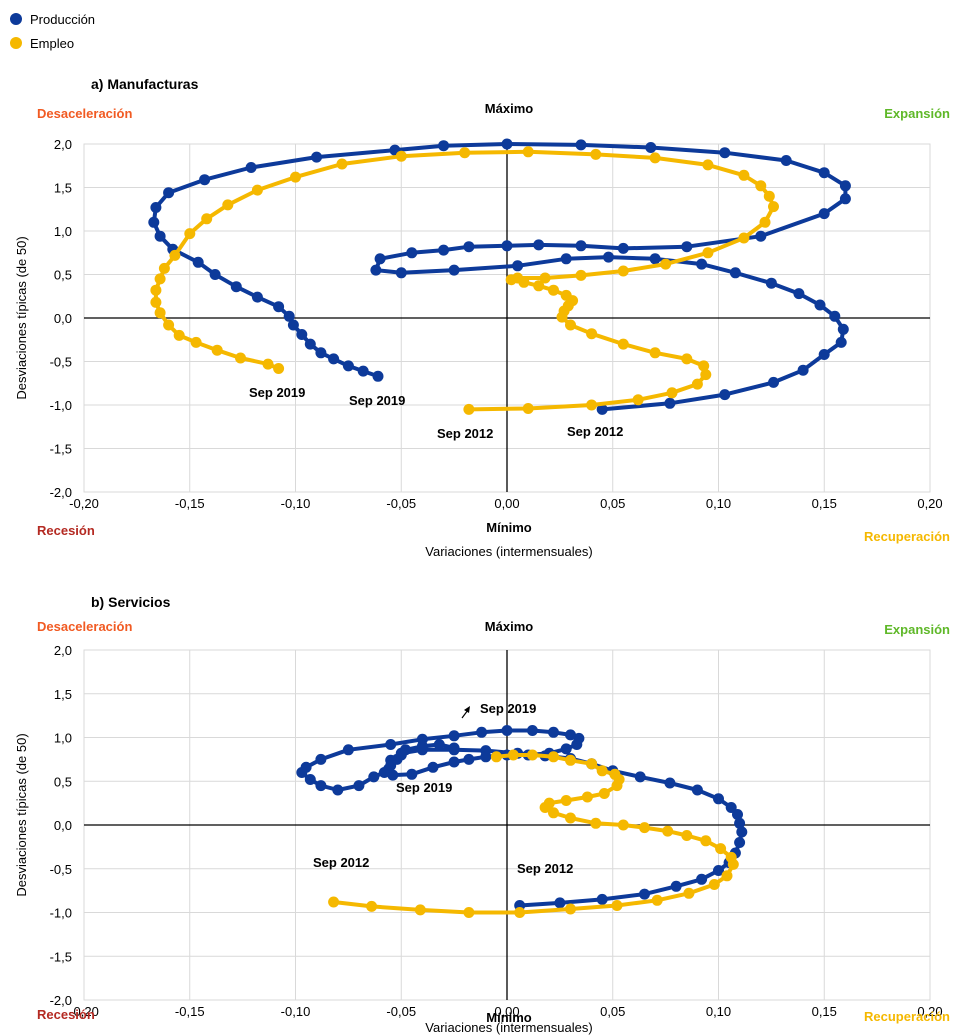  Describe the element at coordinates (718, 1011) in the screenshot. I see `x-tick-label: 0,10` at that location.